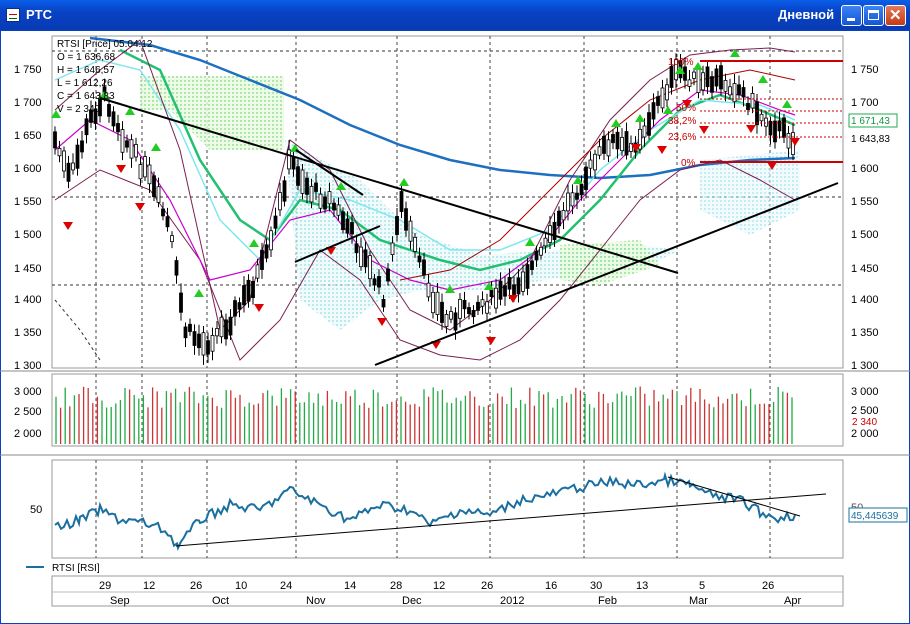 The width and height of the screenshot is (910, 624). I want to click on month-label: Nov, so click(316, 601).